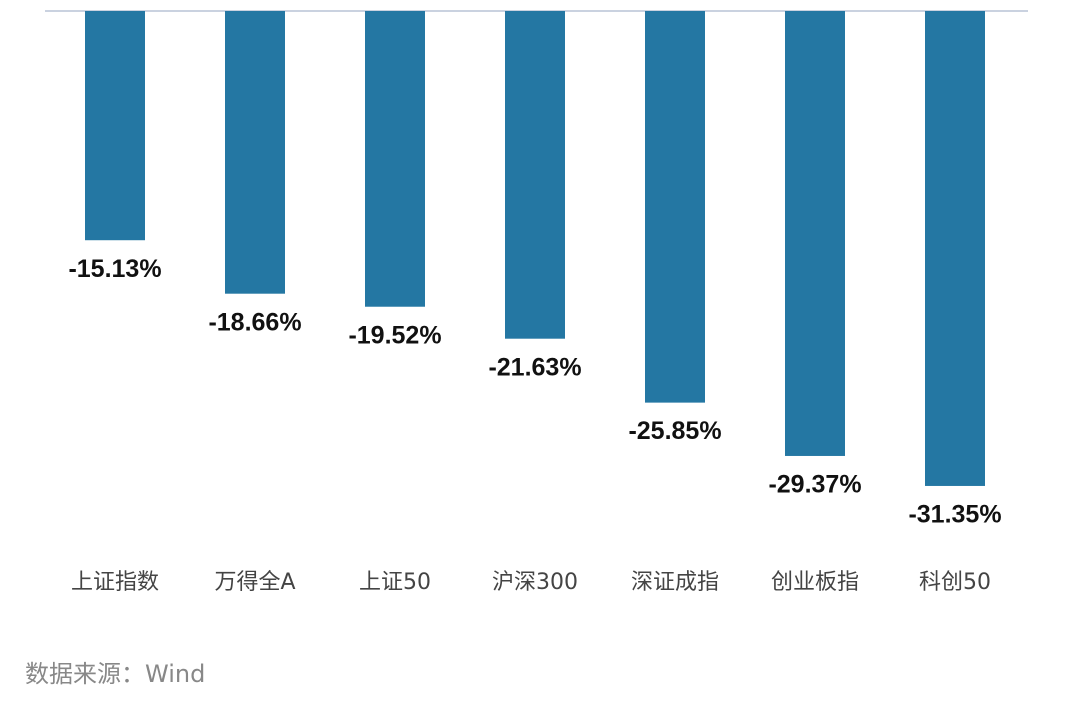 The height and width of the screenshot is (706, 1080). What do you see at coordinates (534, 367) in the screenshot?
I see `value-label: -21.63%` at bounding box center [534, 367].